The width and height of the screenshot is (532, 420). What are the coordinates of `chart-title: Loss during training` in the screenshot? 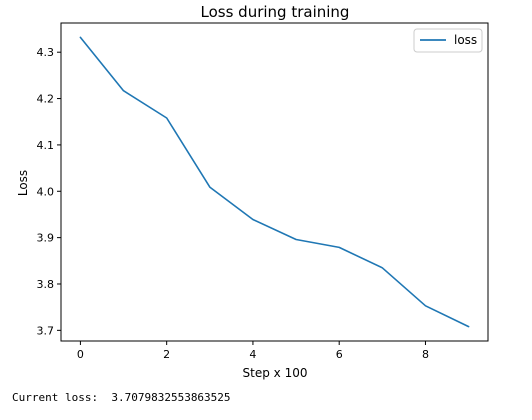 It's located at (275, 12).